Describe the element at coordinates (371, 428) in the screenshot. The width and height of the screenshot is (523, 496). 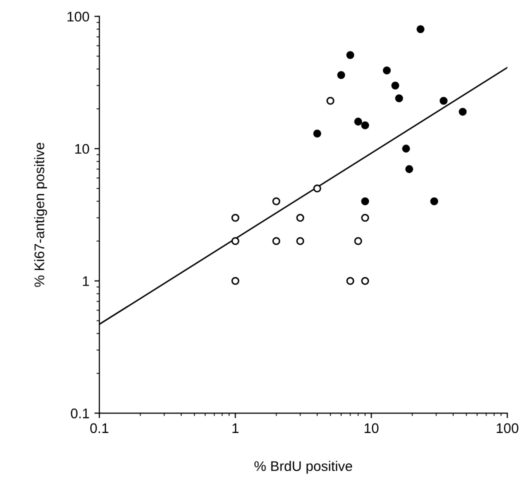
I see `x-tick-label: 10` at that location.